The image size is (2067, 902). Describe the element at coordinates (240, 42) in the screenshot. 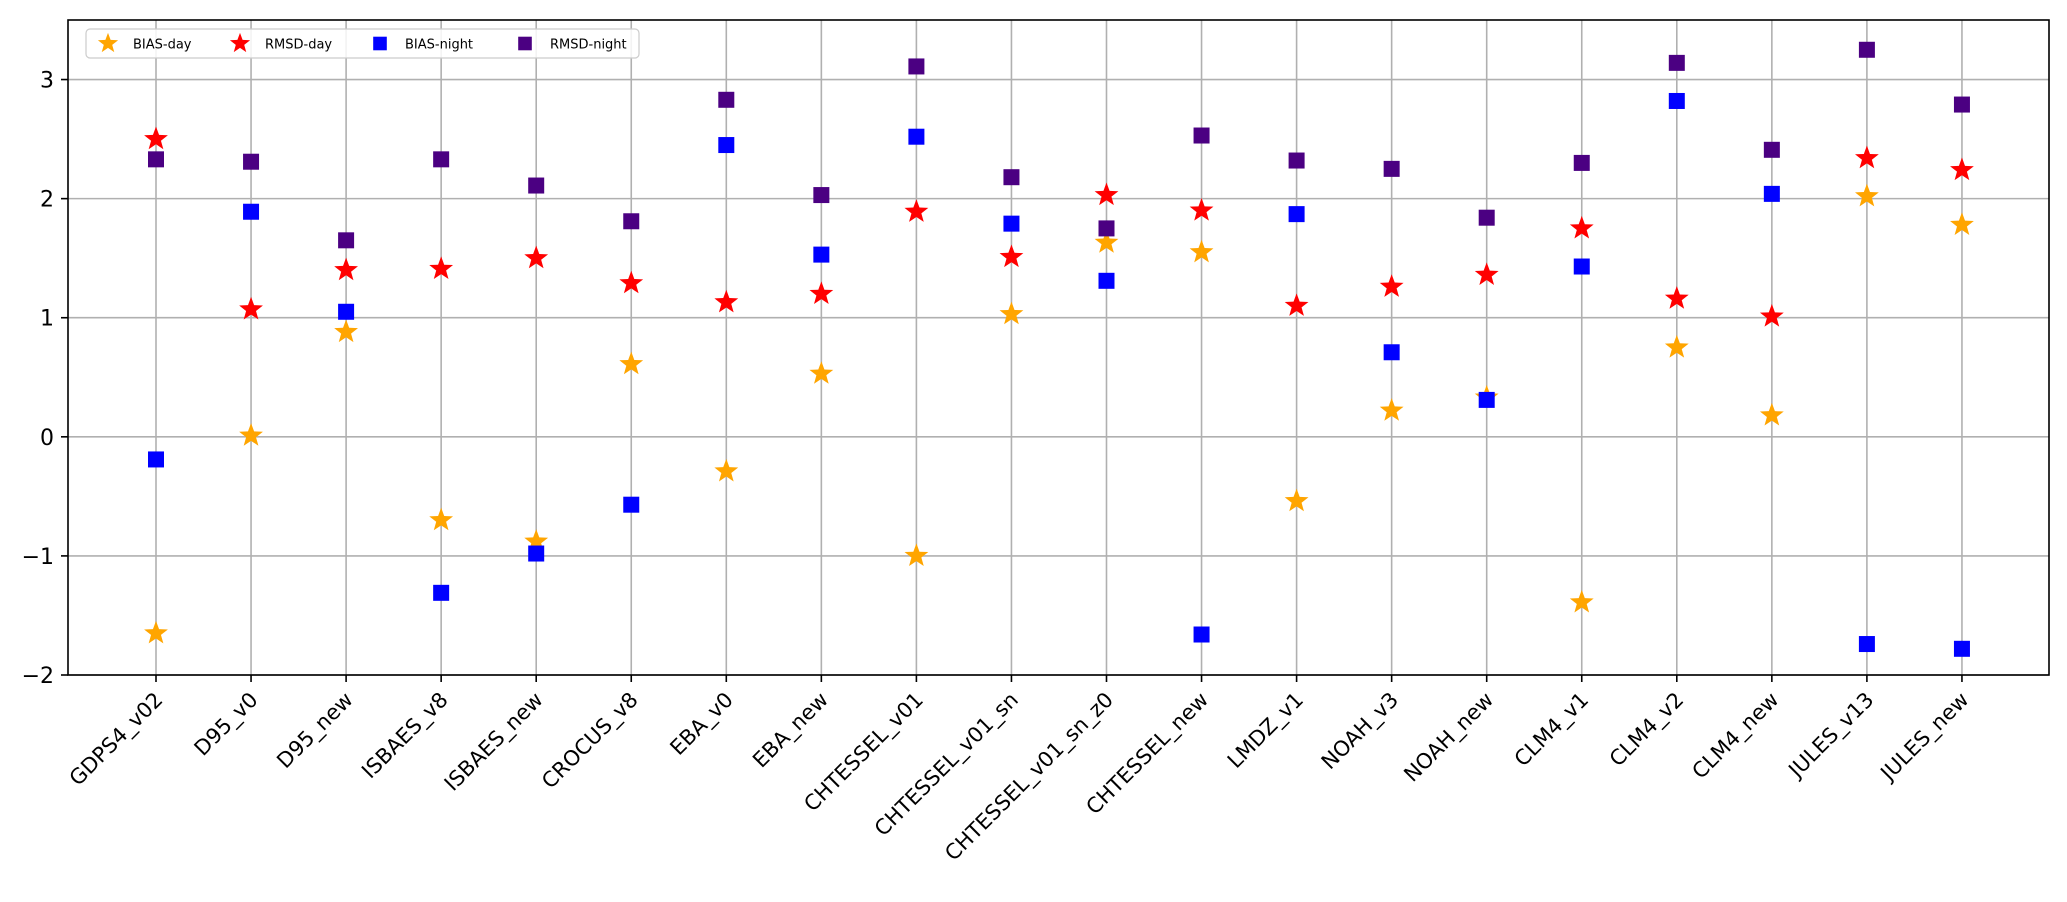

I see `legend-marker-rmsd-day` at that location.